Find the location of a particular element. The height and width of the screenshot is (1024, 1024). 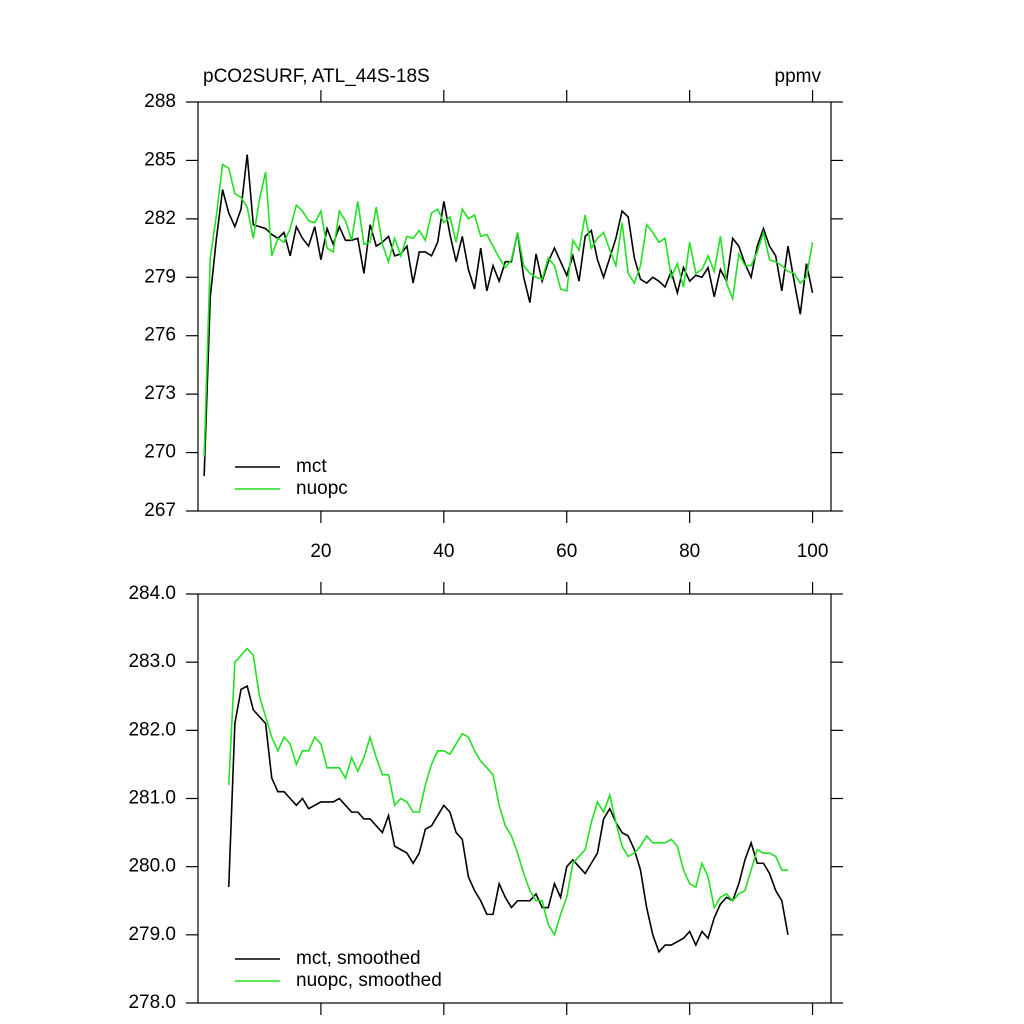

series-line is located at coordinates (508, 819).